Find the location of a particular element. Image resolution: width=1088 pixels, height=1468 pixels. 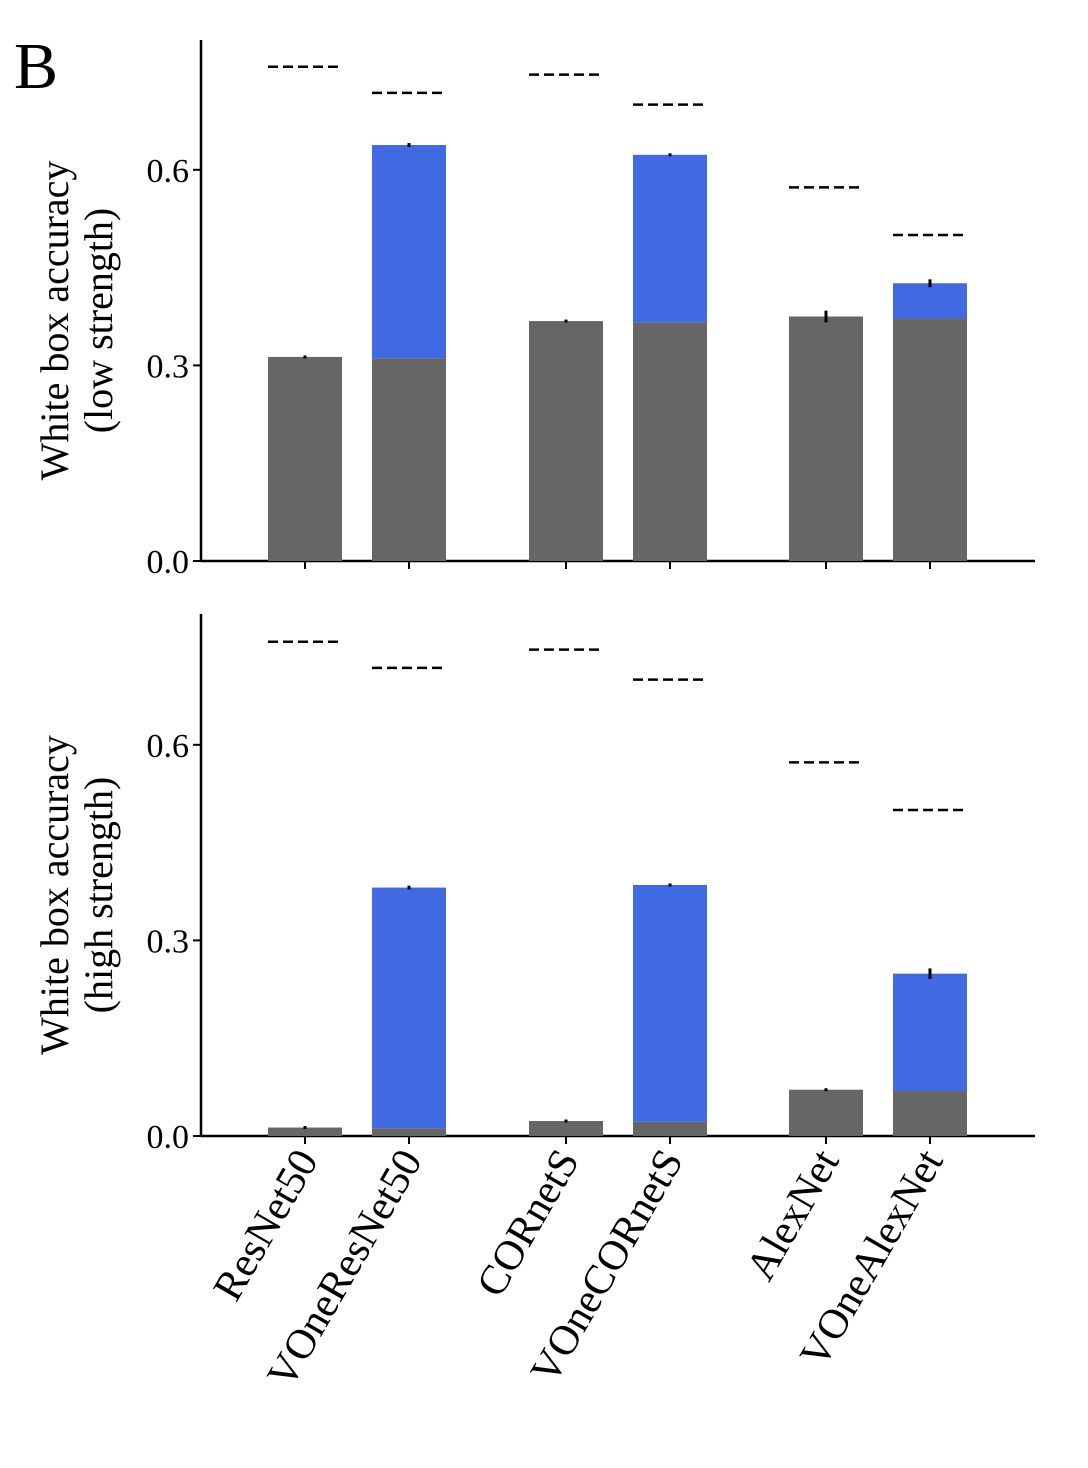

y-axis-label: White box accuracy(low strength) is located at coordinates (76, 321).